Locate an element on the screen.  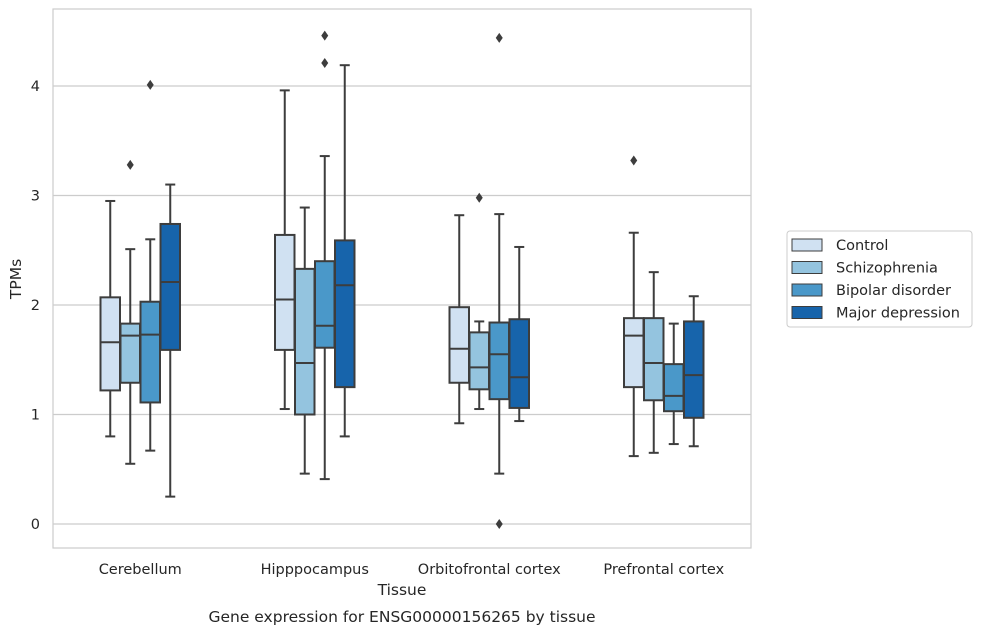
box-cerebellum-schizophrenia is located at coordinates (130, 312).